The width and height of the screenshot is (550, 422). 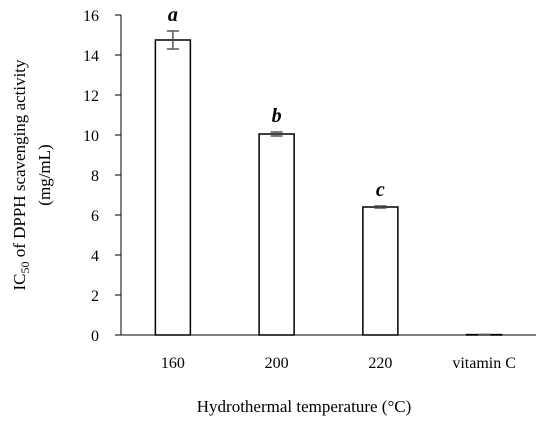 I want to click on significance-label: a, so click(x=173, y=15).